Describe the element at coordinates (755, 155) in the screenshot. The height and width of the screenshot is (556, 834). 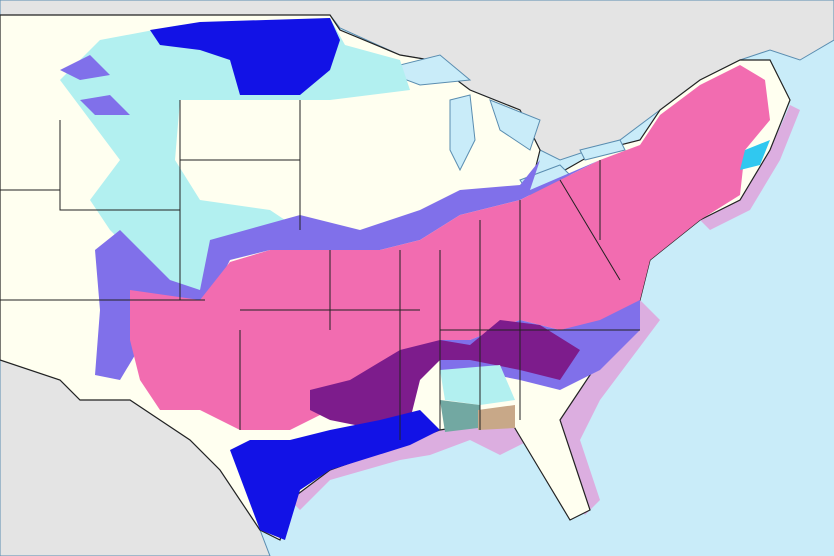
I see `bright-cyan-zone` at that location.